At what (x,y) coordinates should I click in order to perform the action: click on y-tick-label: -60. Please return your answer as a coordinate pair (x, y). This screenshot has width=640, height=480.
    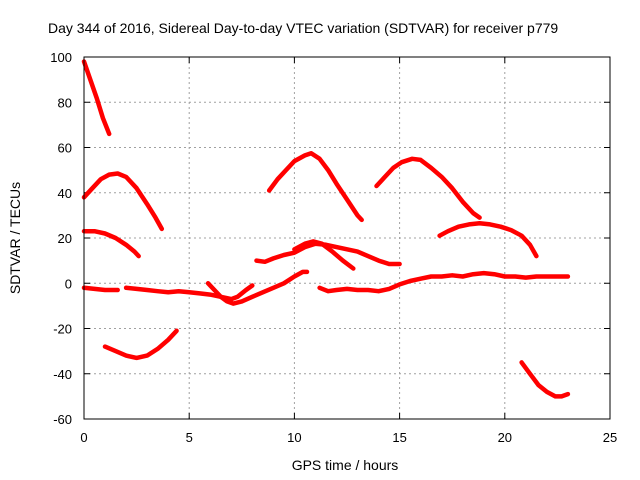
    Looking at the image, I should click on (62, 419).